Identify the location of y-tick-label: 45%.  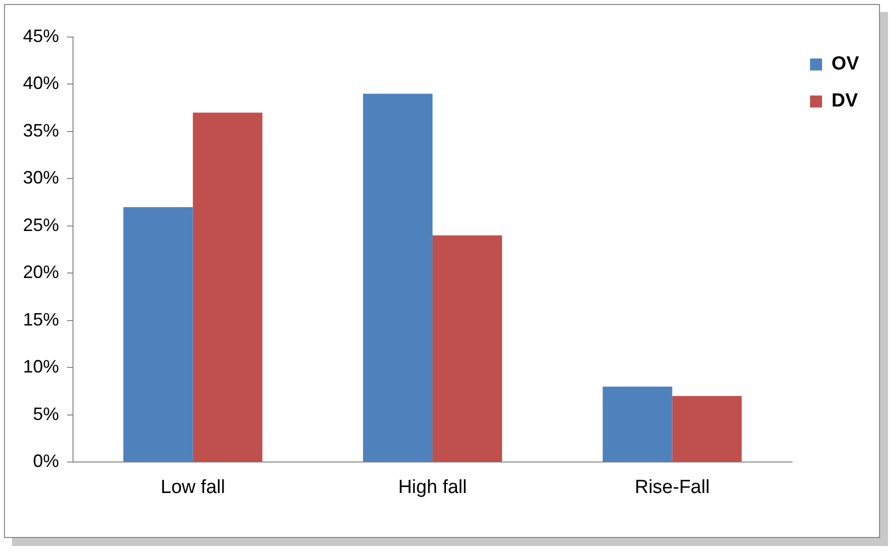
(41, 36).